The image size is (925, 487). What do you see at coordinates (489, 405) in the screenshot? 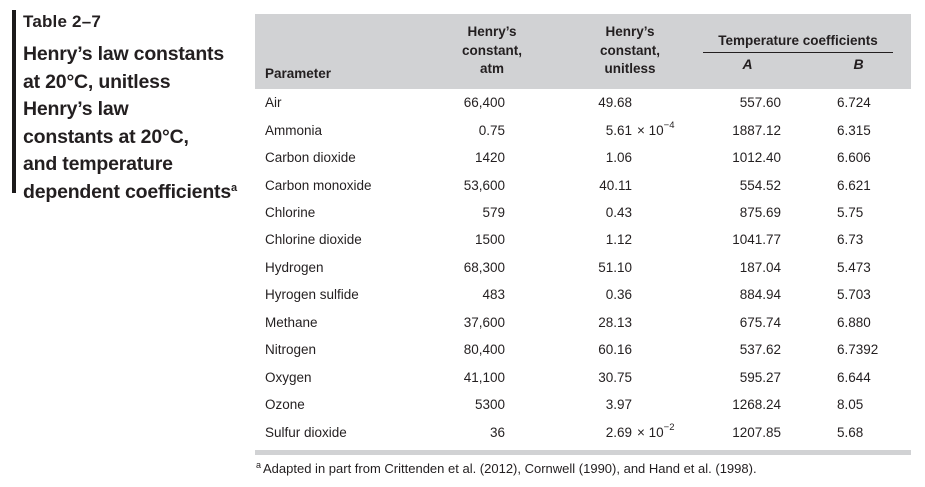
I see `cell-henrys-constant-atm: 5300` at bounding box center [489, 405].